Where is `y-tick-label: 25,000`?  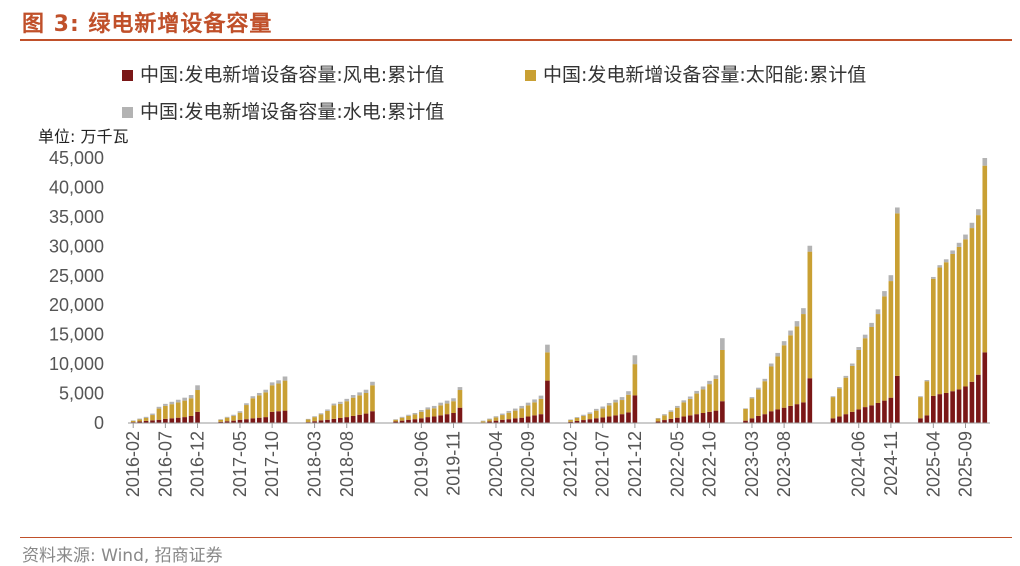 y-tick-label: 25,000 is located at coordinates (76, 276).